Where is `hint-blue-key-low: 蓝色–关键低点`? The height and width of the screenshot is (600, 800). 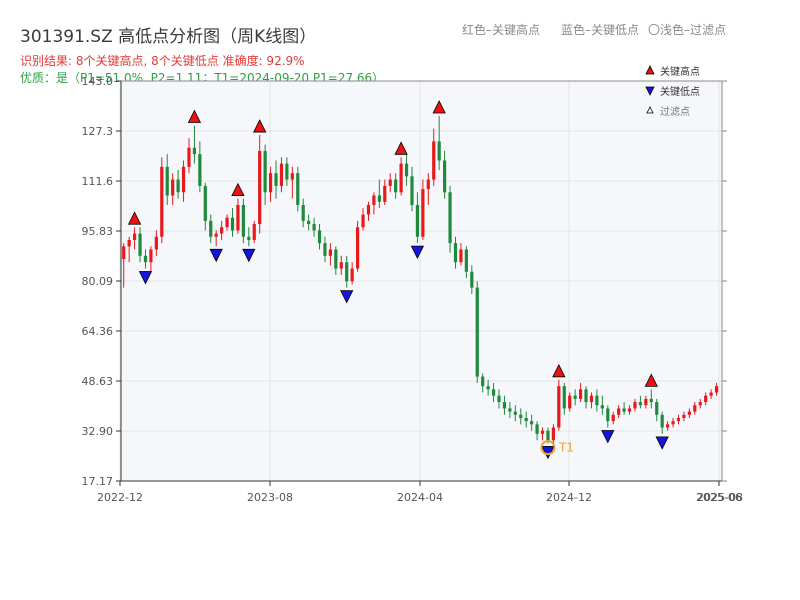
hint-blue-key-low: 蓝色–关键低点 is located at coordinates (600, 30).